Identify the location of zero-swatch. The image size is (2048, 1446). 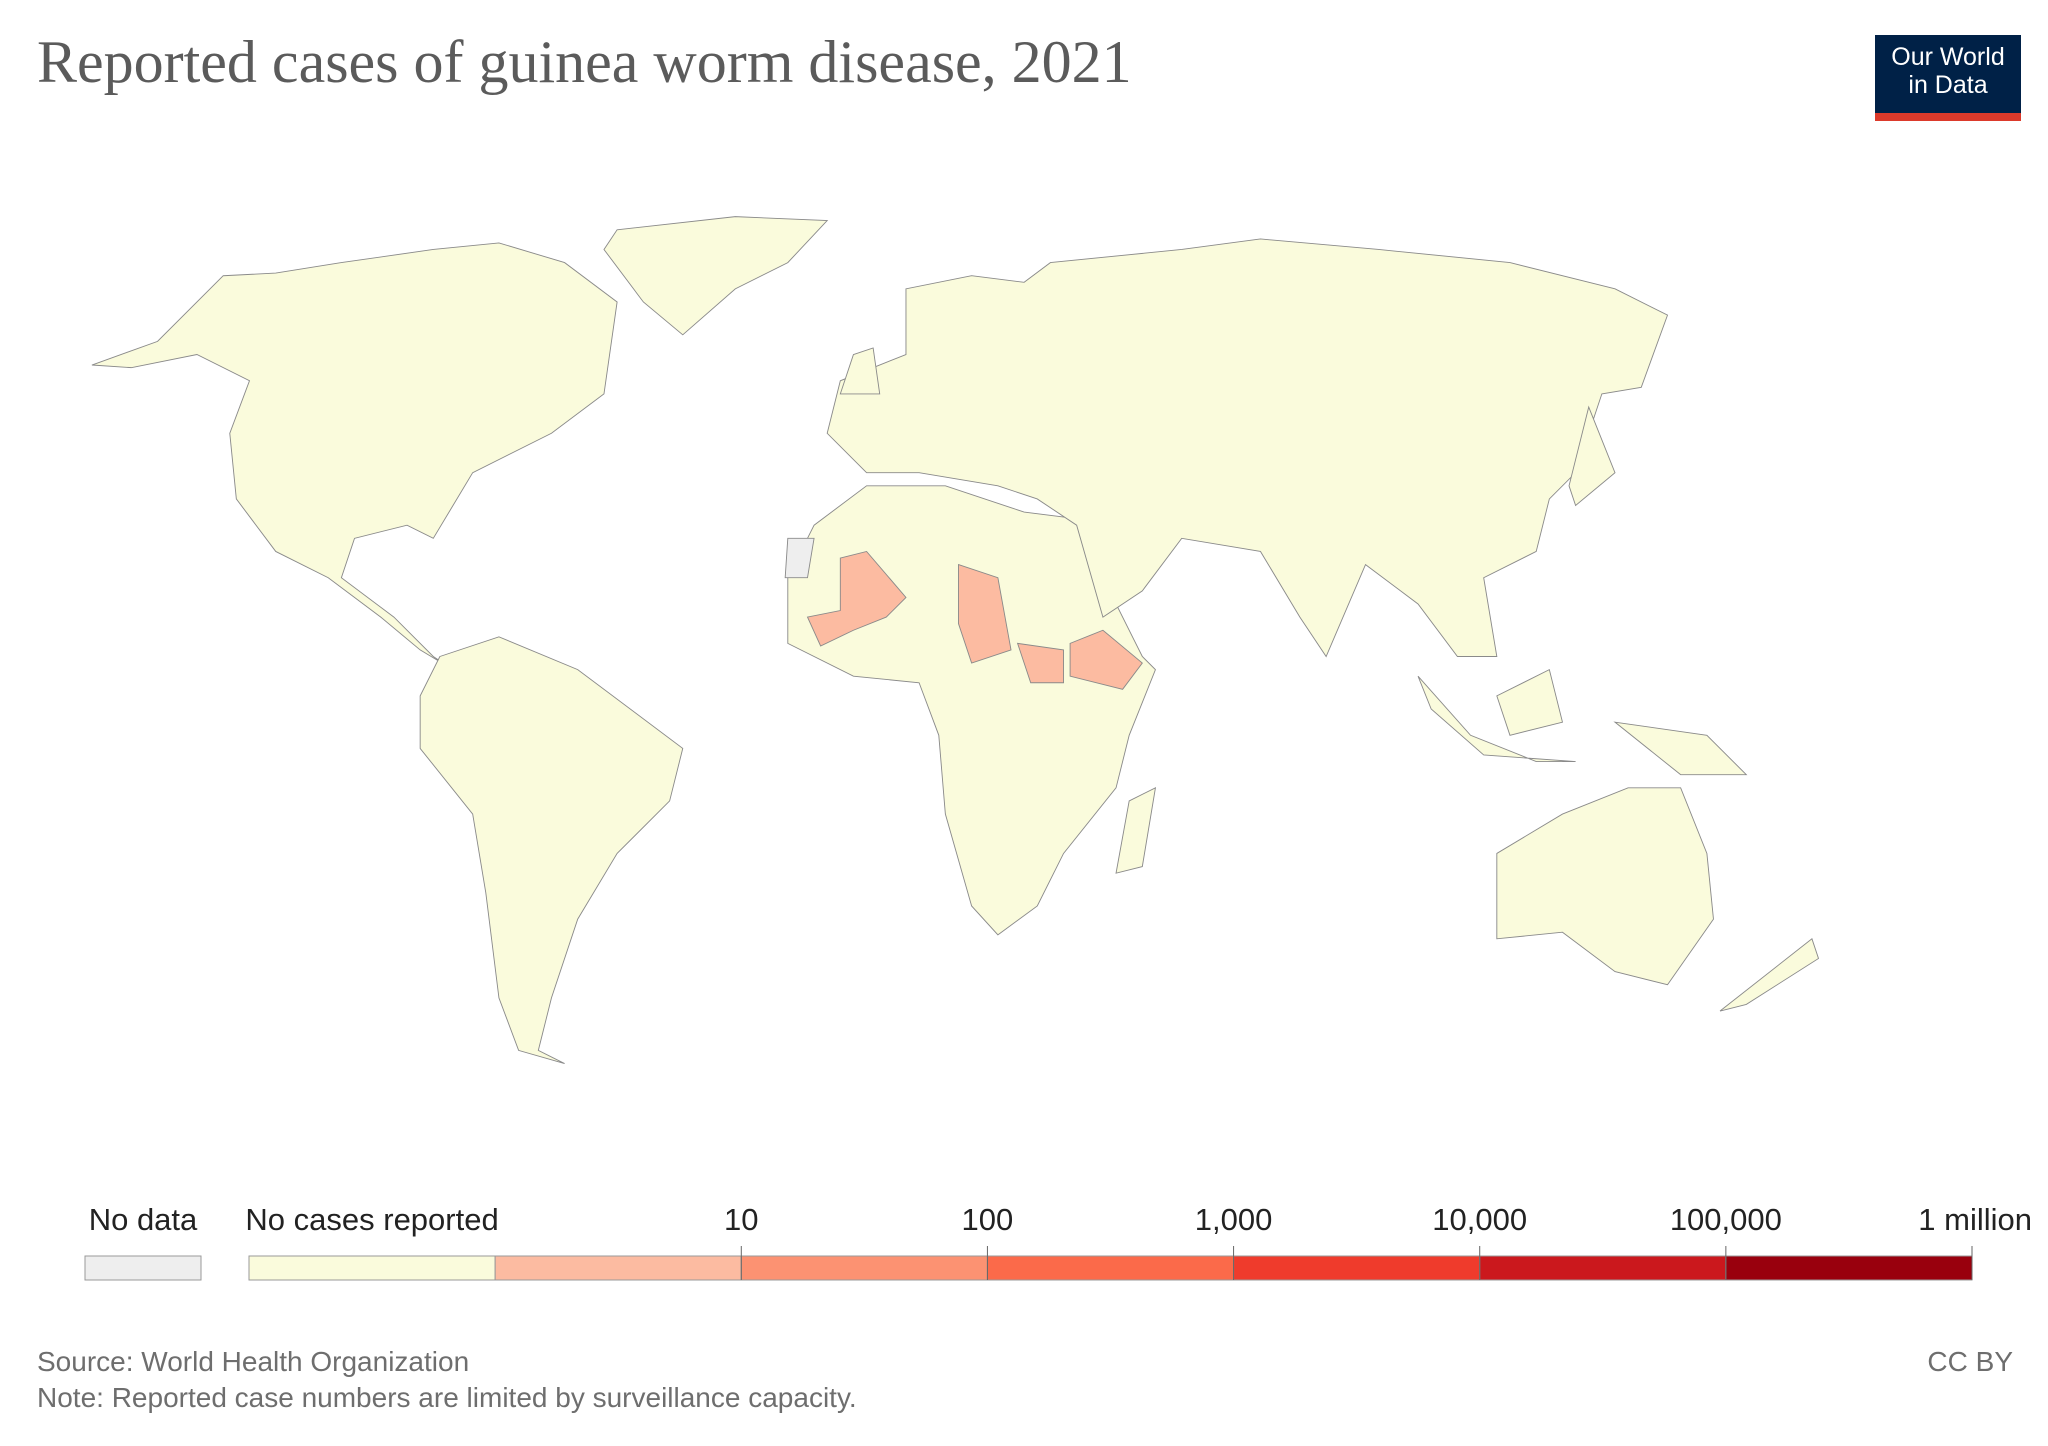
(372, 1268).